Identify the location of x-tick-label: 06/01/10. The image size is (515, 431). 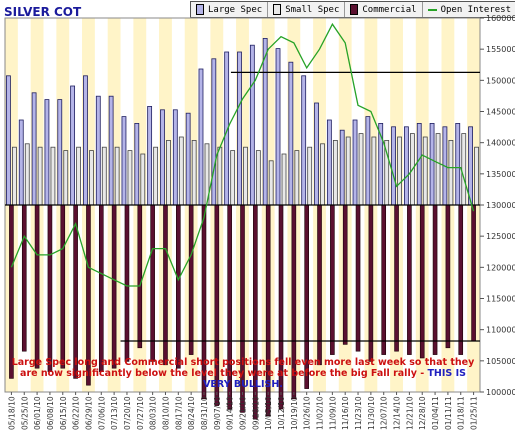
(37, 413).